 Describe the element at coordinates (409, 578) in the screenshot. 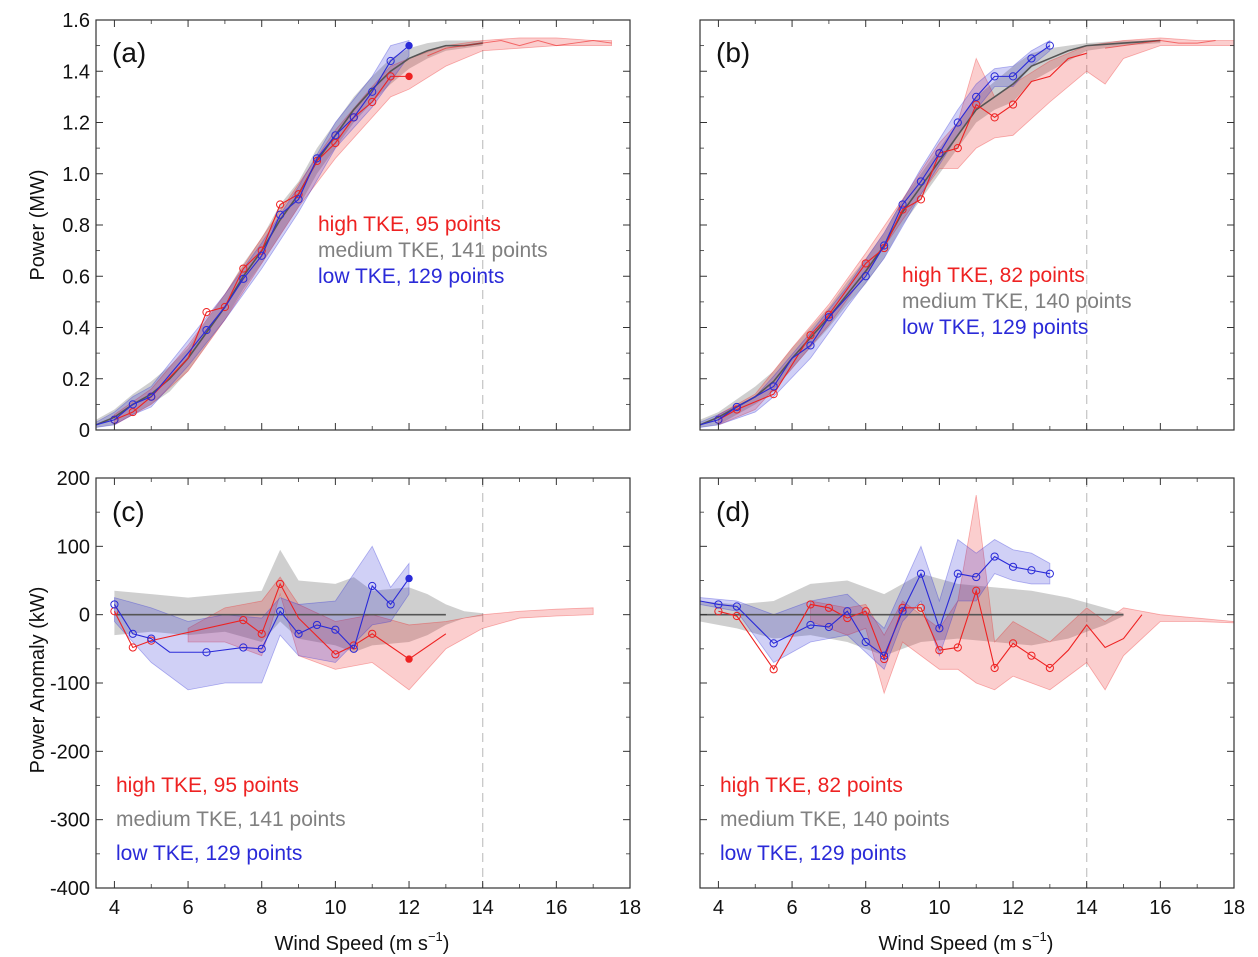

I see `panel-c-low-end-point` at that location.